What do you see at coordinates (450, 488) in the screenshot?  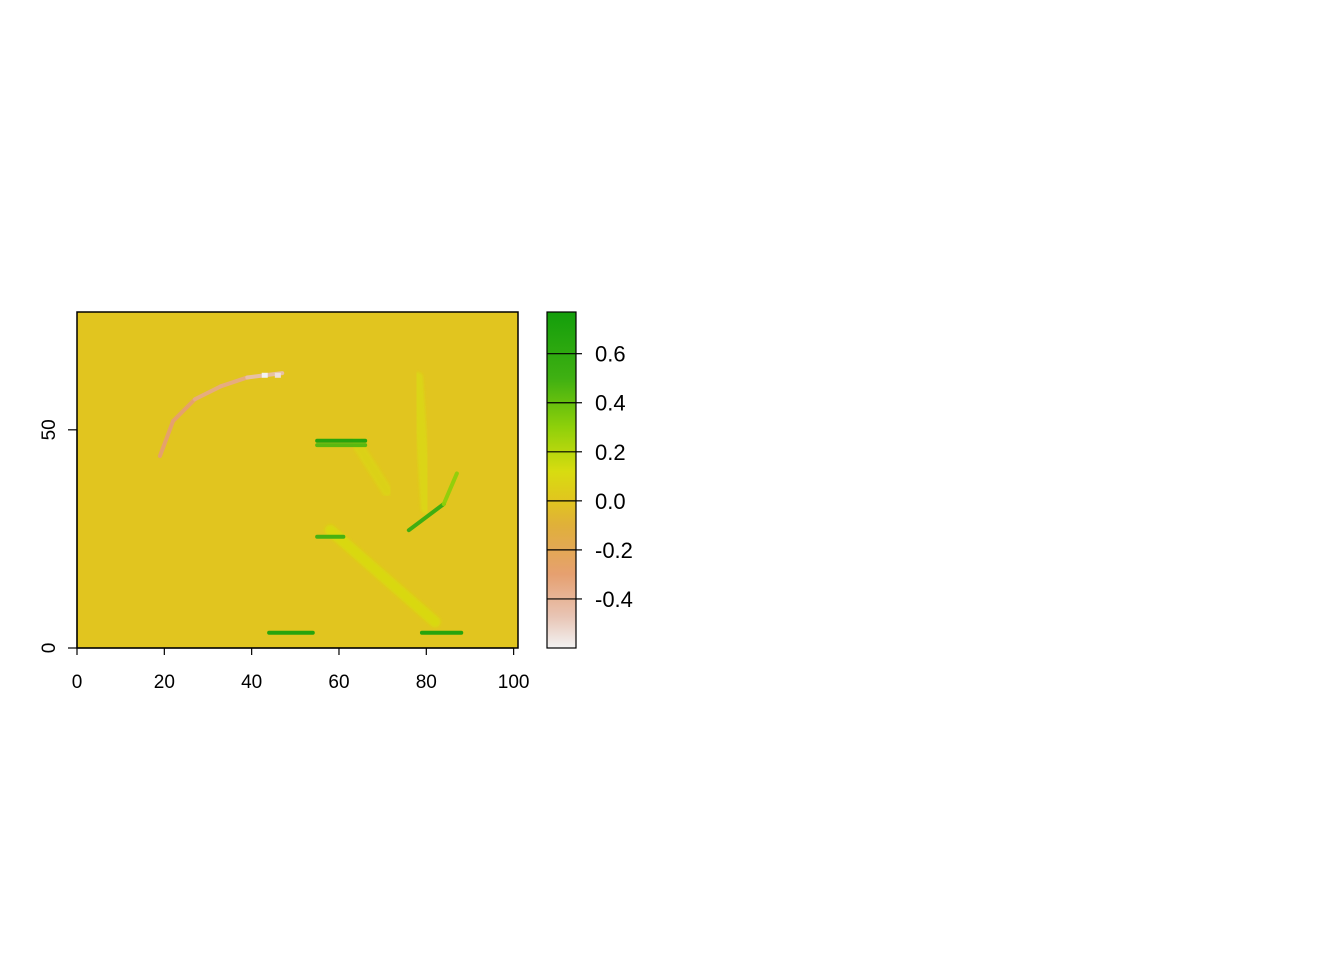 I see `heatmap-feature-ring-upper-right` at bounding box center [450, 488].